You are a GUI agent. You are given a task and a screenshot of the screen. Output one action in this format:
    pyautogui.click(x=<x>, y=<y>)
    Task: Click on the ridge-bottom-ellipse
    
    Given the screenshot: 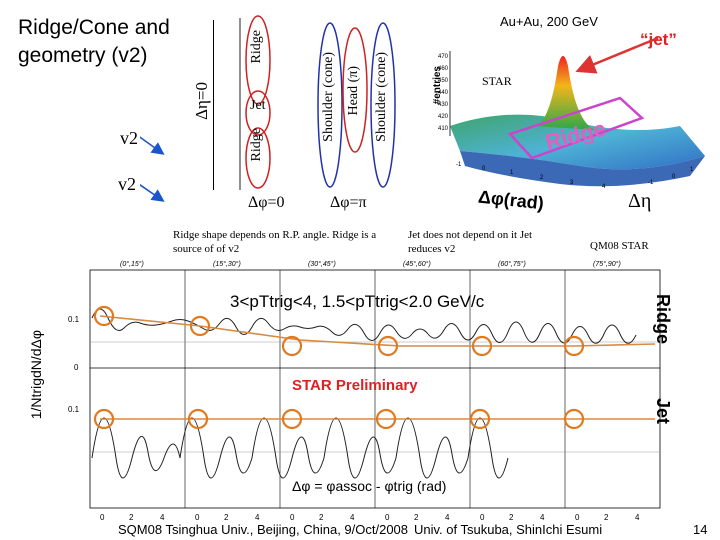 What is the action you would take?
    pyautogui.click(x=258, y=158)
    